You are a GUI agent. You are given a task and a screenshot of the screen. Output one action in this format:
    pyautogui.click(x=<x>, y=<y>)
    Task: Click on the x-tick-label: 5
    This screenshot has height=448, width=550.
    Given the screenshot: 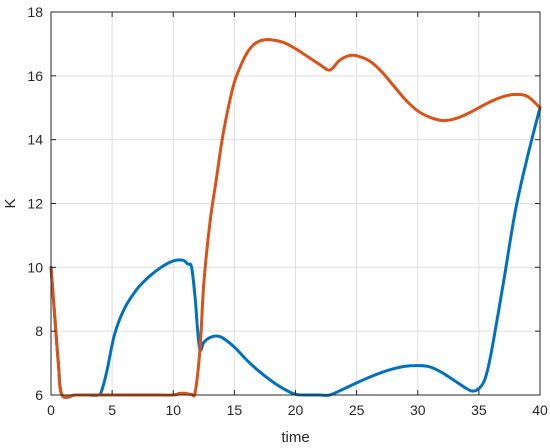 What is the action you would take?
    pyautogui.click(x=112, y=410)
    